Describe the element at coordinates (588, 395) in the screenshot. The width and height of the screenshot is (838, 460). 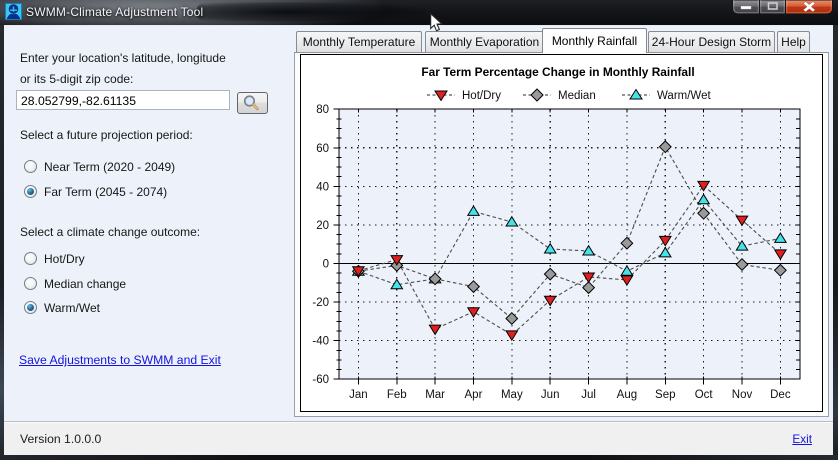
I see `svg-text: Jul` at that location.